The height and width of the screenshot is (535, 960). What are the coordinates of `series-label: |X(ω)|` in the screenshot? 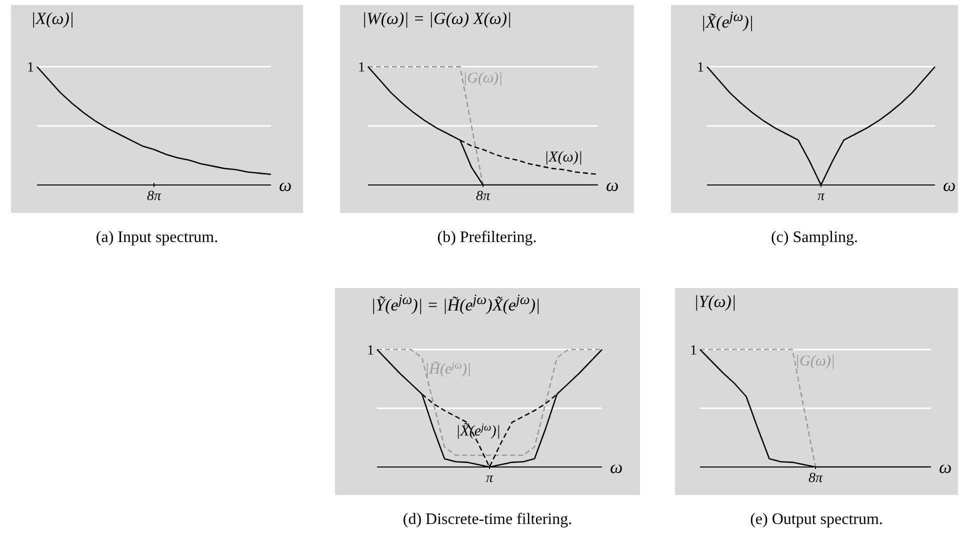 It's located at (563, 158).